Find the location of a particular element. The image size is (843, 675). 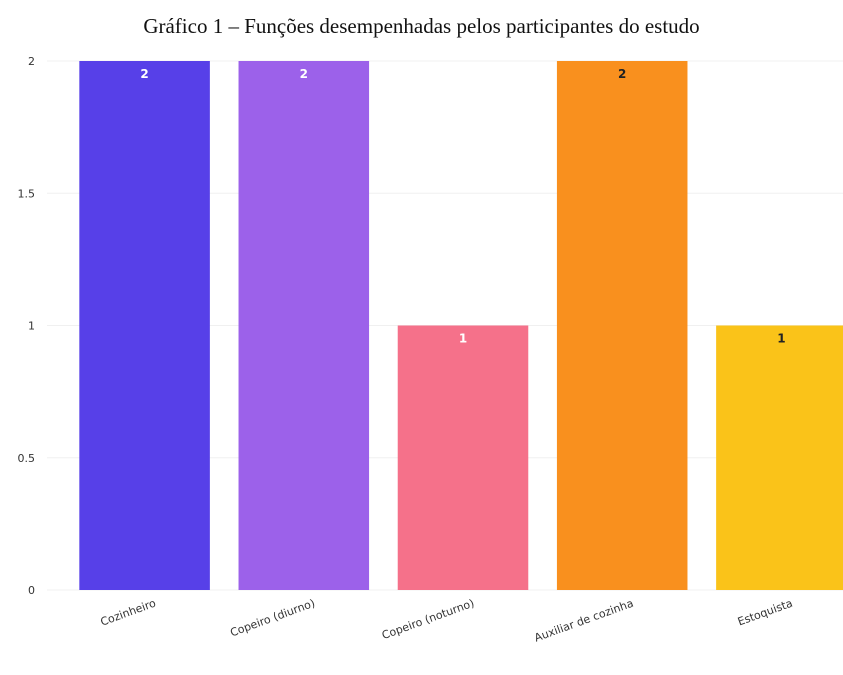

y-tick-label: 0.5 is located at coordinates (27, 458).